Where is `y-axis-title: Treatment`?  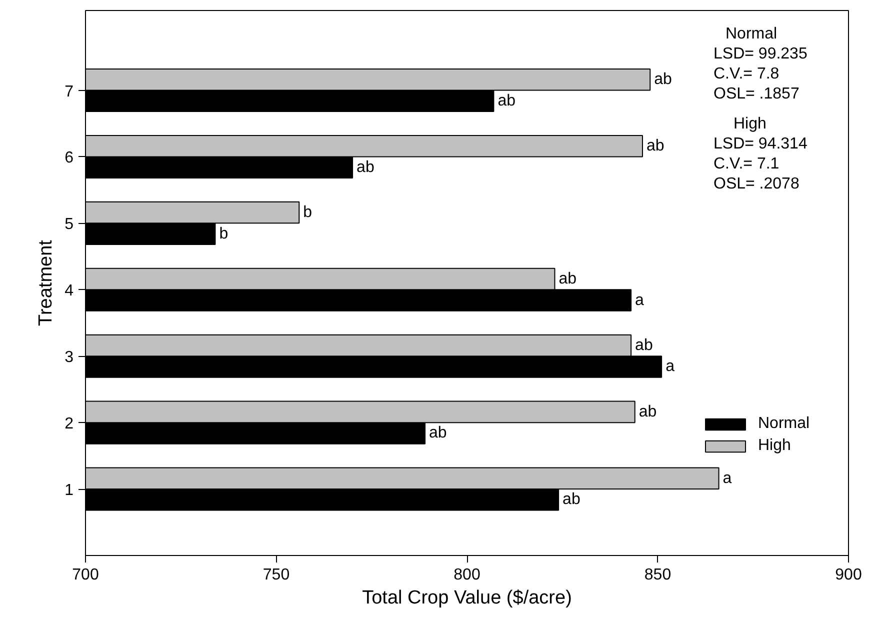 y-axis-title: Treatment is located at coordinates (46, 282).